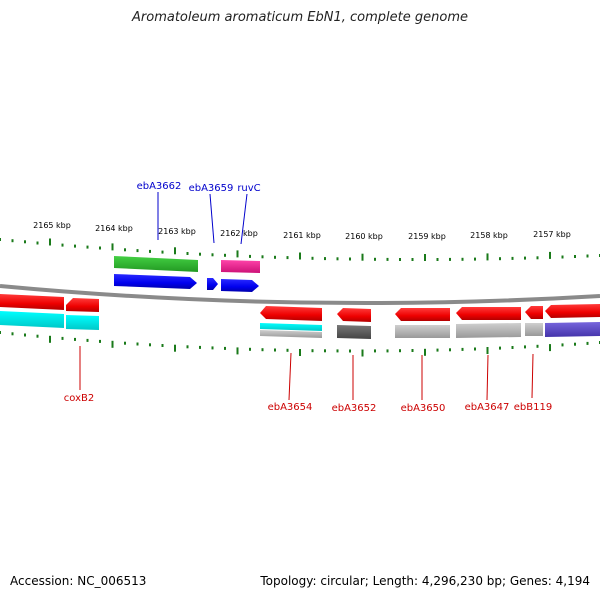 The height and width of the screenshot is (600, 600). Describe the element at coordinates (422, 331) in the screenshot. I see `feature-gray-ebA3650` at that location.